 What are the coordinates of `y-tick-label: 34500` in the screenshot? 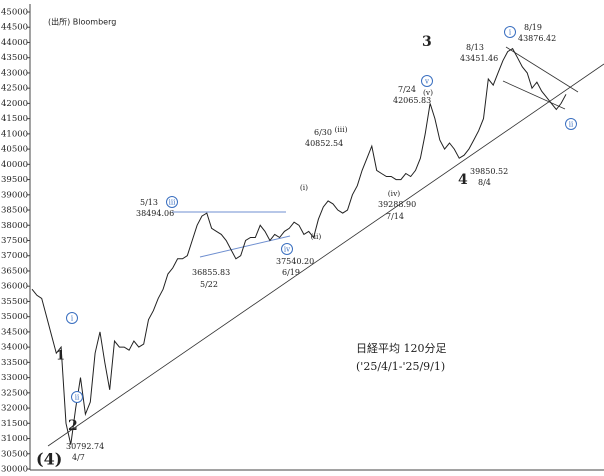 It's located at (14, 332).